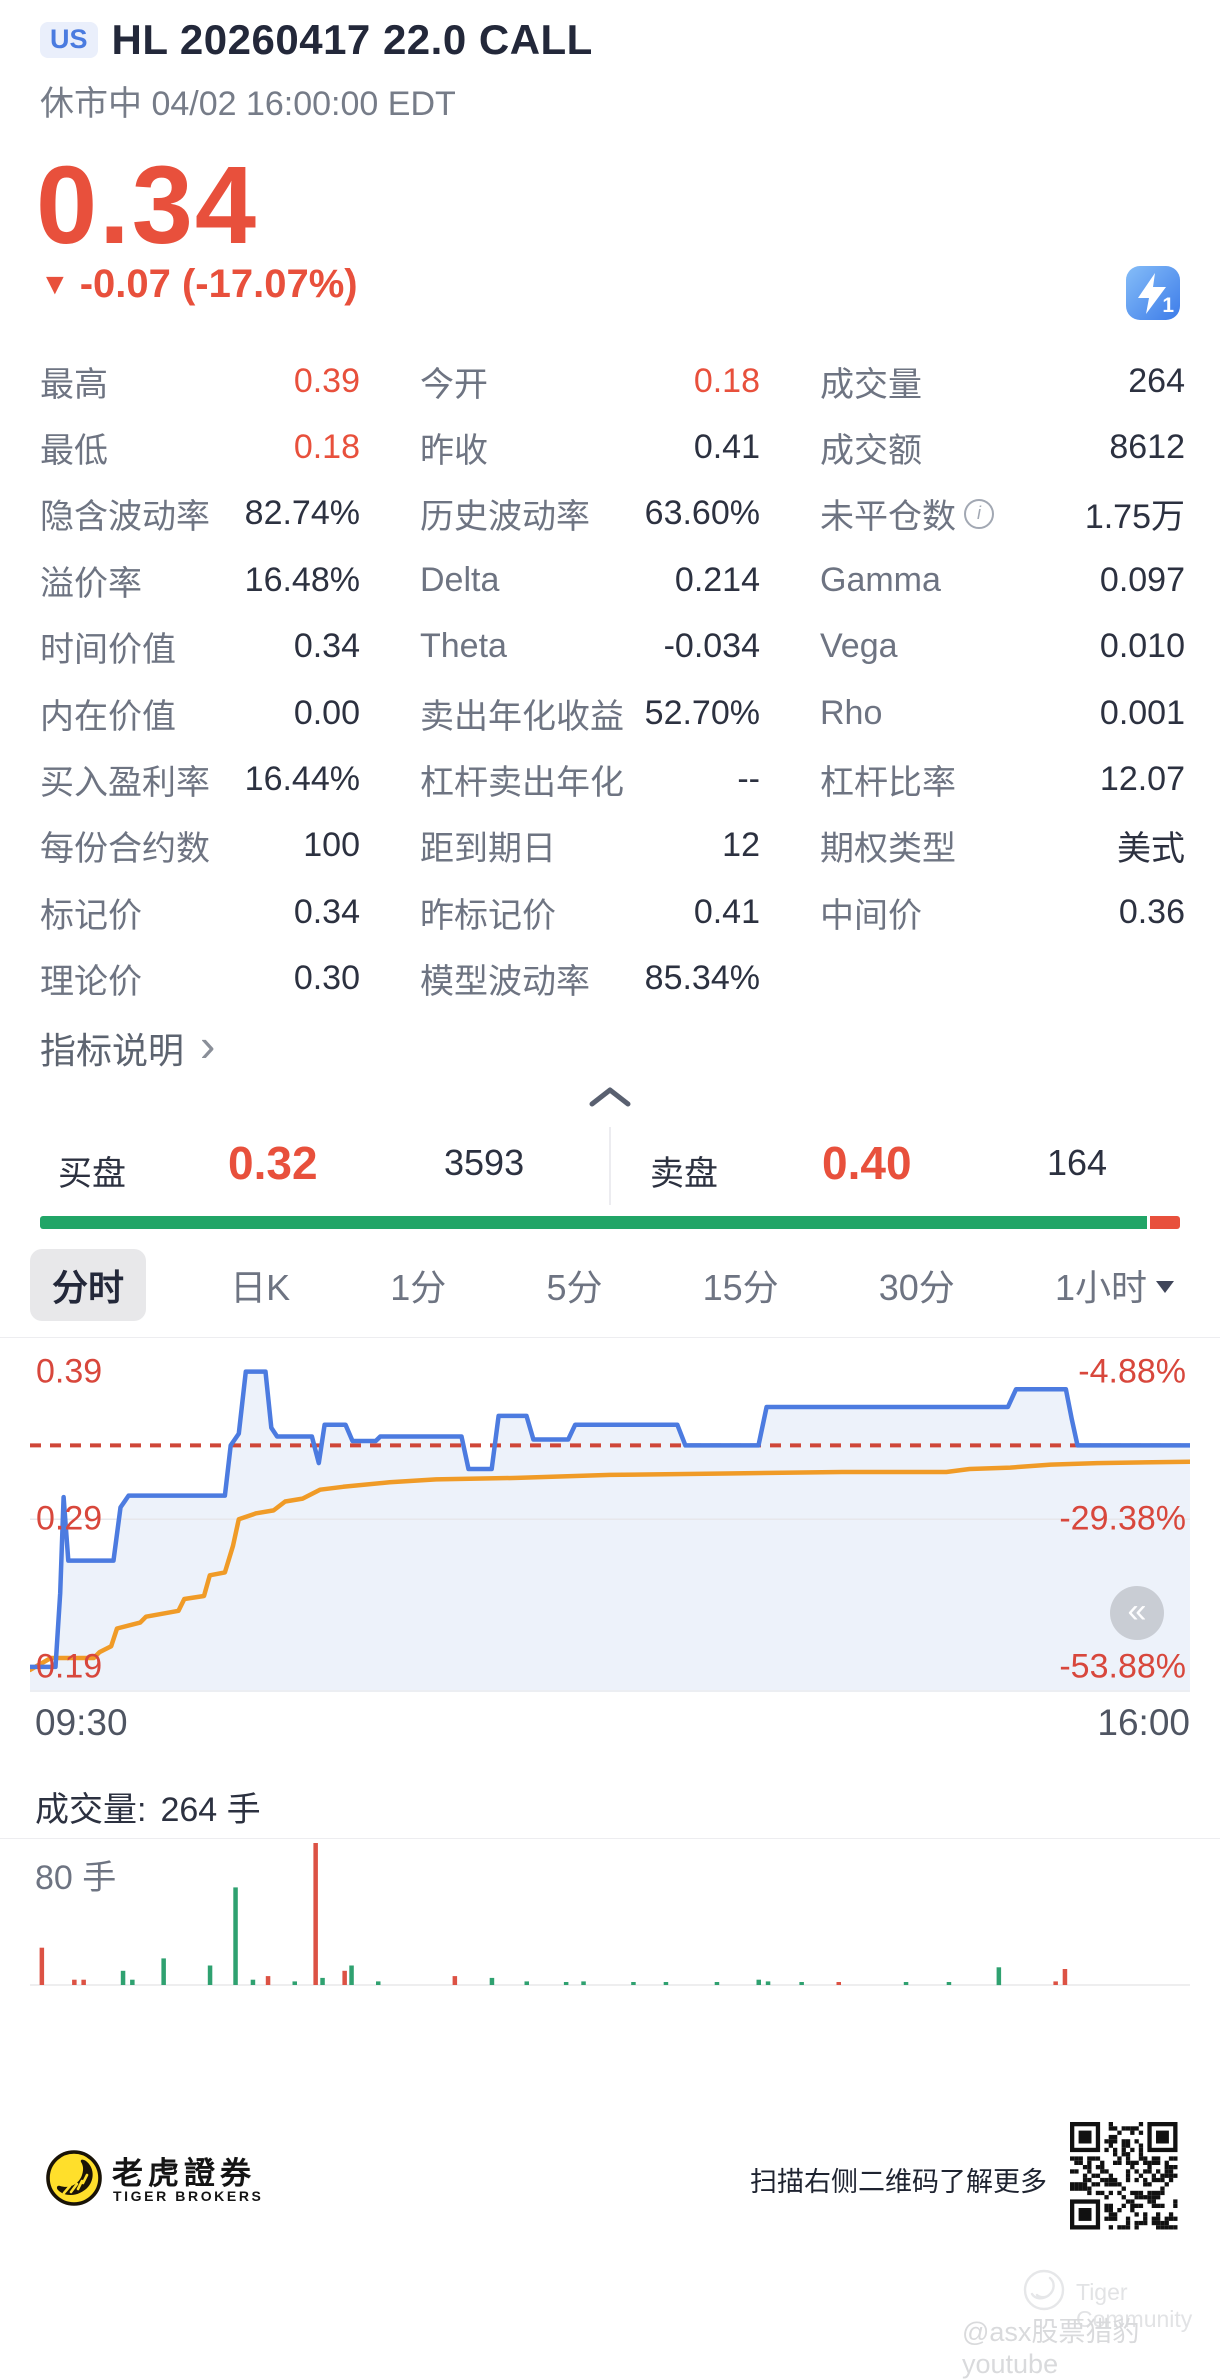 The image size is (1220, 2380). I want to click on stat-cell: 溢价率 16.48%, so click(200, 580).